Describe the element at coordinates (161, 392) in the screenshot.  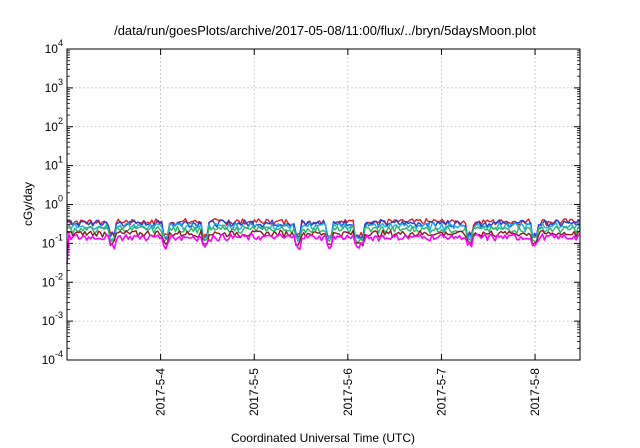
I see `x-tick-label: 2017-5-4` at that location.